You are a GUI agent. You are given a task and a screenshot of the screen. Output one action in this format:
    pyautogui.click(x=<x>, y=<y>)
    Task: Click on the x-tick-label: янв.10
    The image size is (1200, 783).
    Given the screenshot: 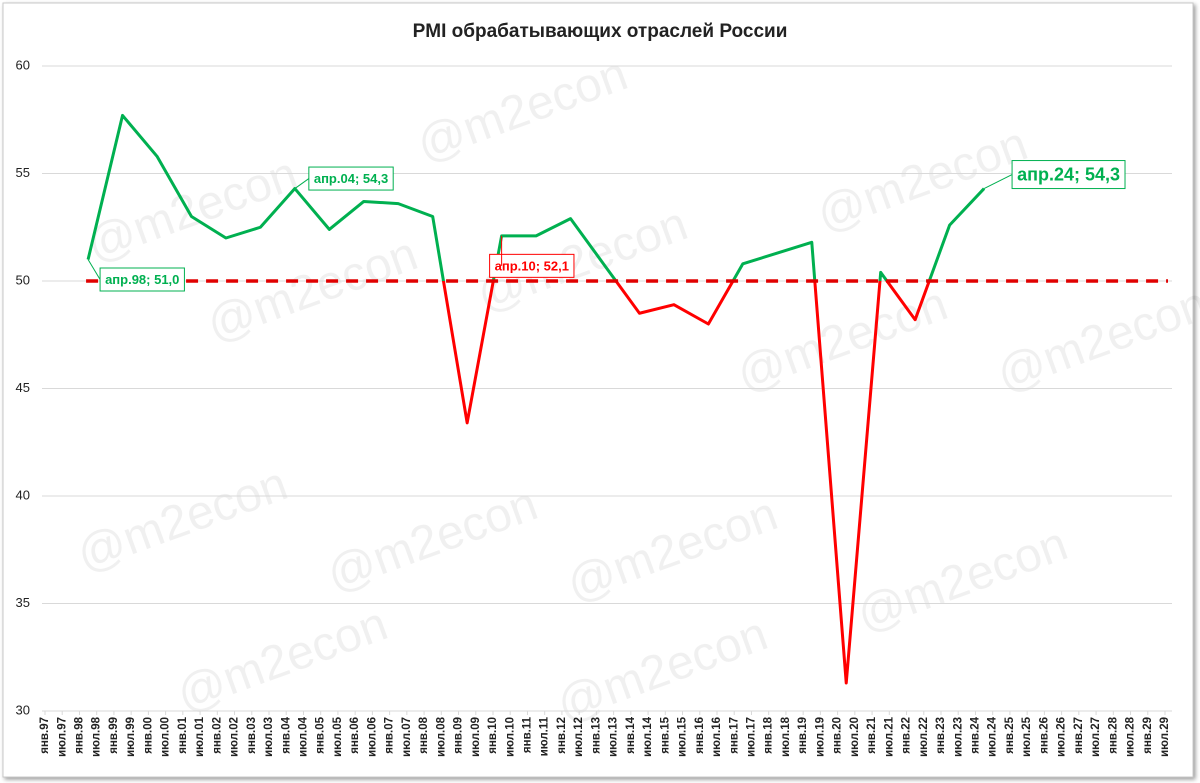 What is the action you would take?
    pyautogui.click(x=493, y=735)
    